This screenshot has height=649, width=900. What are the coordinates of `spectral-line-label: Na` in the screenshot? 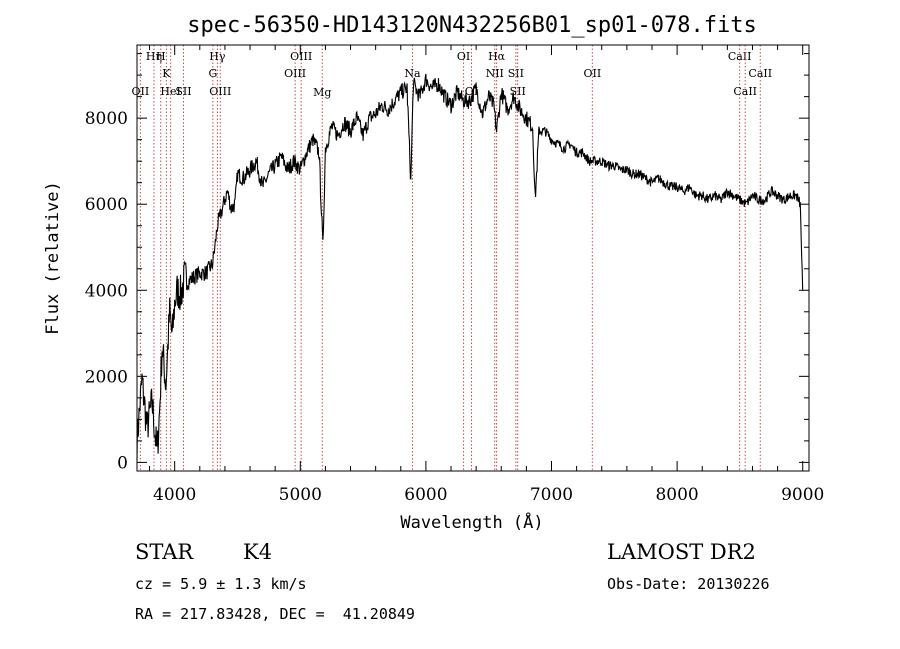 It's located at (412, 73).